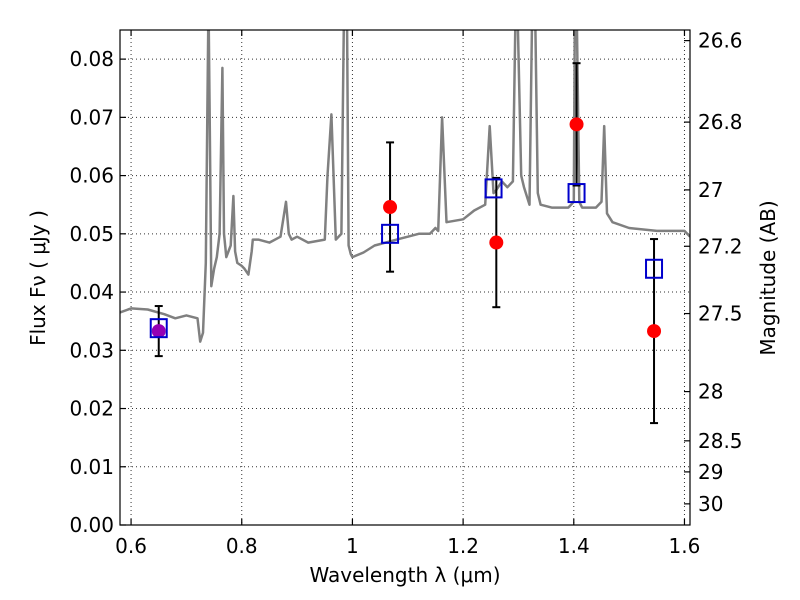 This screenshot has width=800, height=600. What do you see at coordinates (91, 234) in the screenshot?
I see `y-tick-label: 0.05` at bounding box center [91, 234].